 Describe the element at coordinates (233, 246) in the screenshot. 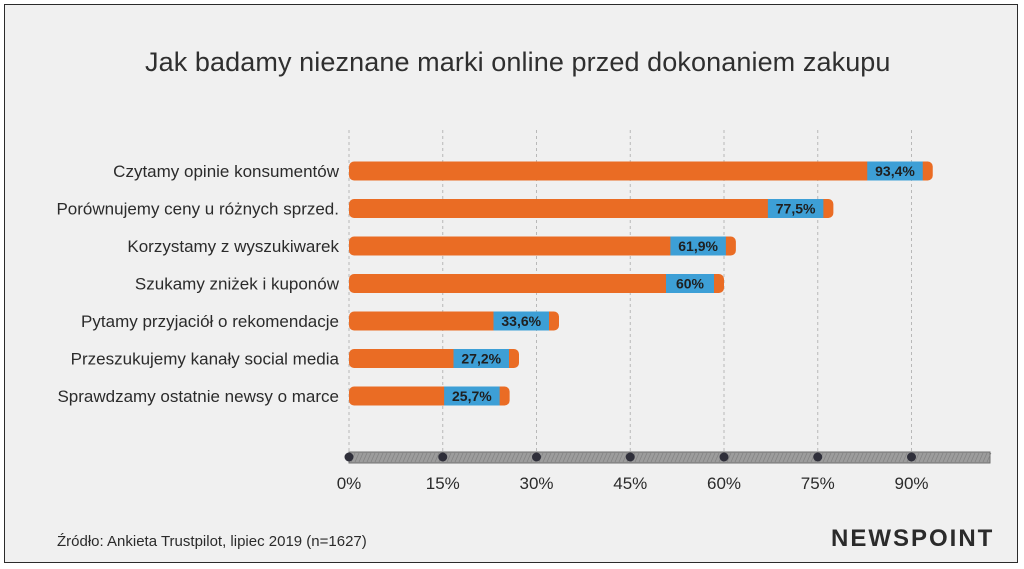

I see `category-label: Korzystamy z wyszukiwarek` at that location.